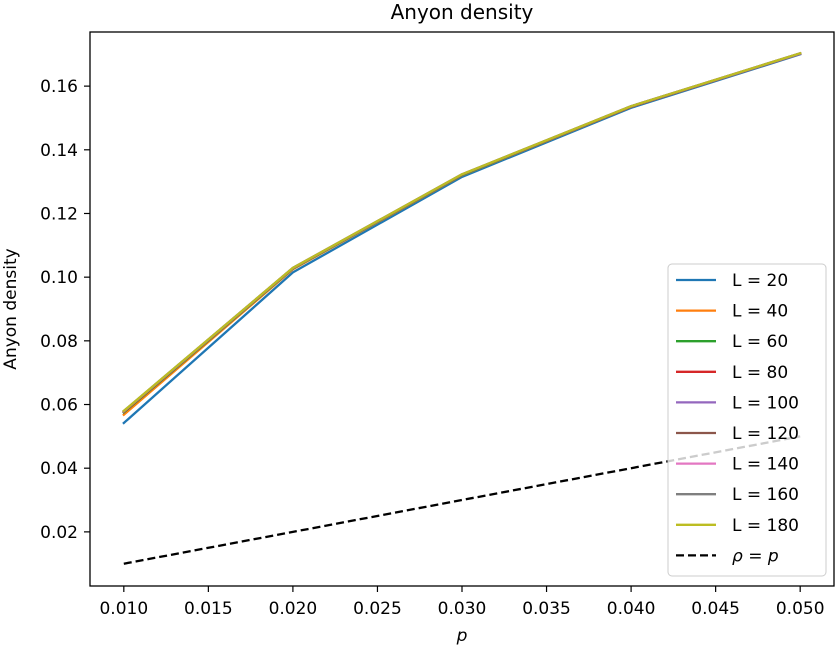 The height and width of the screenshot is (647, 835). What do you see at coordinates (59, 278) in the screenshot?
I see `y-tick-label: 0.10` at bounding box center [59, 278].